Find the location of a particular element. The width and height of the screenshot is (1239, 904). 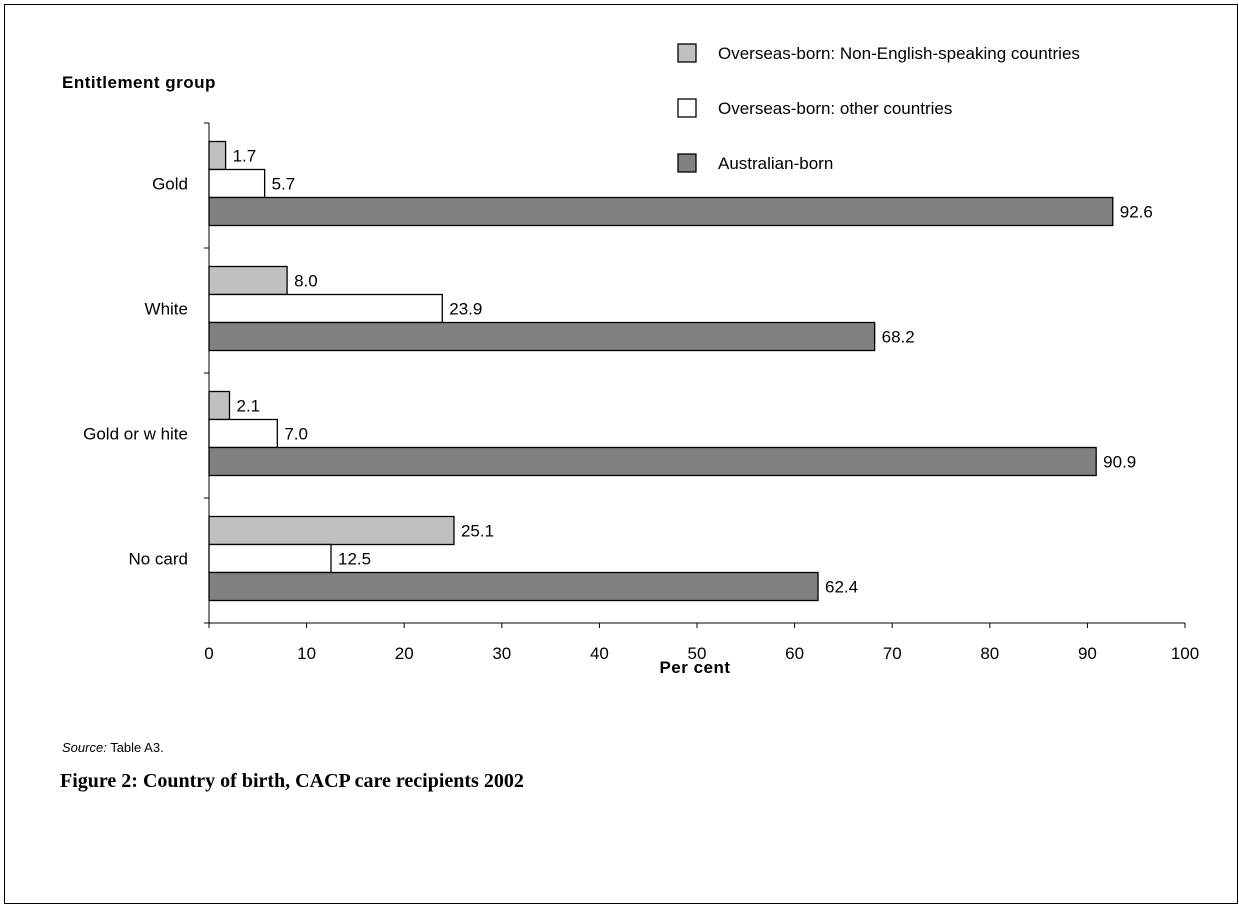

data-label-2-3: 7.0 is located at coordinates (296, 434).